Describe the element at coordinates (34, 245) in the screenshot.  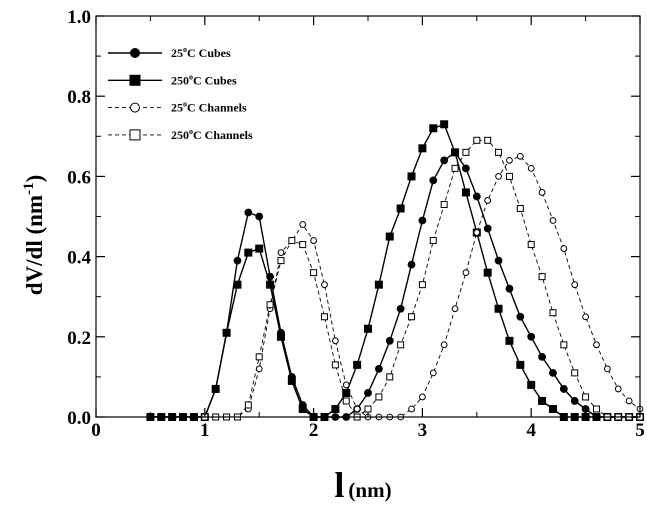
I see `y-axis-title-text: dV/dl (nm` at that location.